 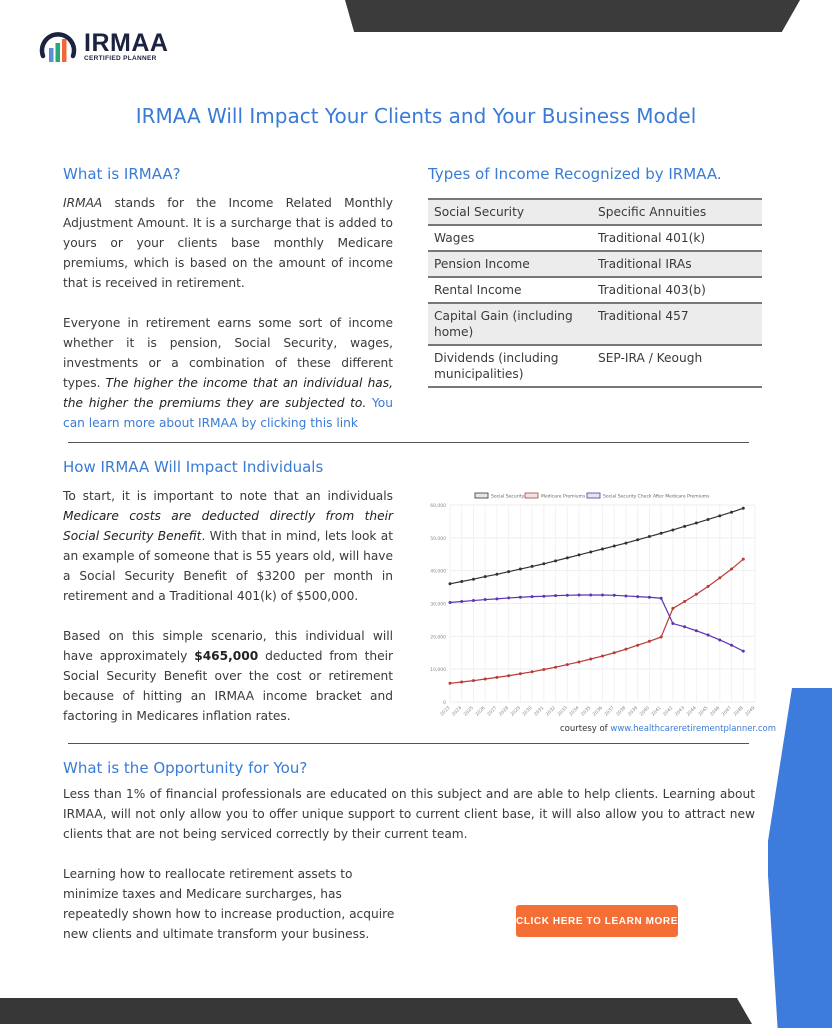 I want to click on x-tick-label: 2040, so click(x=644, y=711).